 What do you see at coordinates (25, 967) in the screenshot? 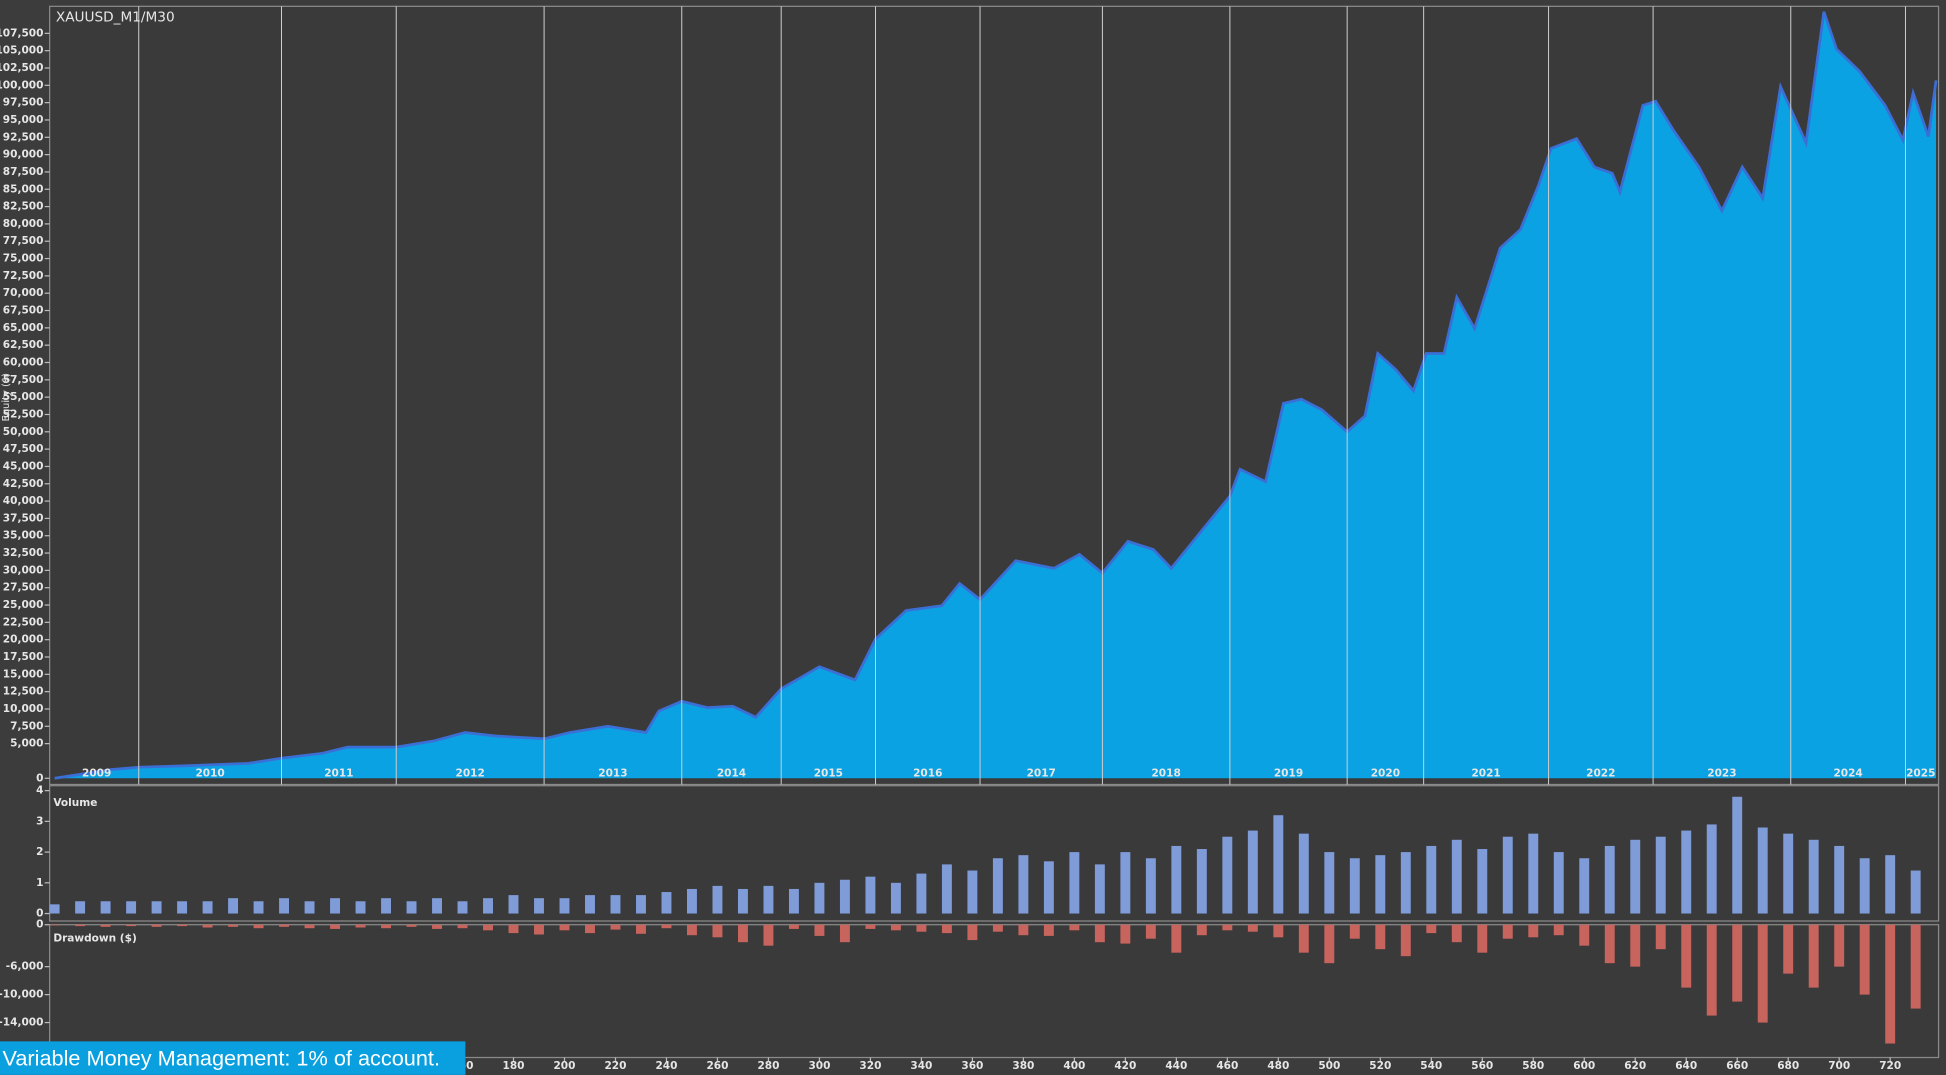
I see `y-tick-label: -6,000` at bounding box center [25, 967].